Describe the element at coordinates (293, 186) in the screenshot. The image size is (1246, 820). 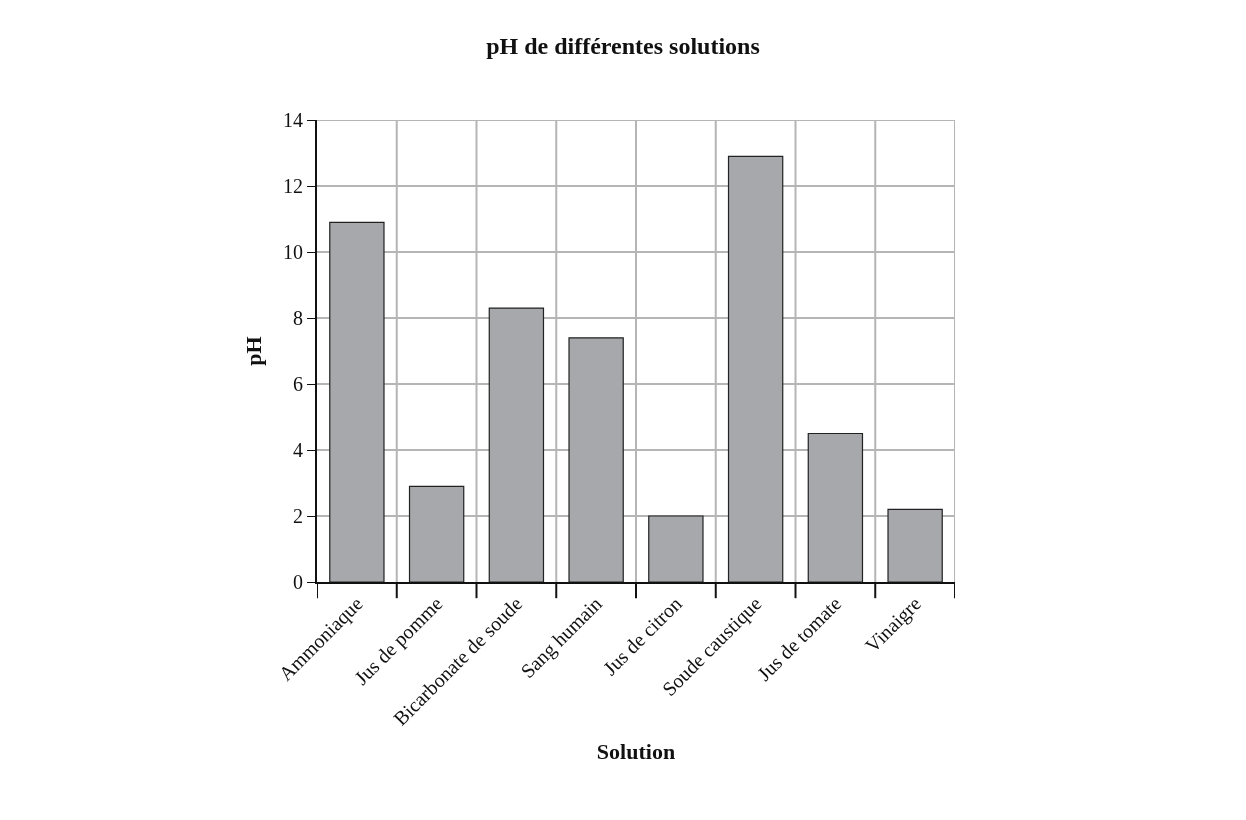
I see `y-tick-label: 12` at that location.